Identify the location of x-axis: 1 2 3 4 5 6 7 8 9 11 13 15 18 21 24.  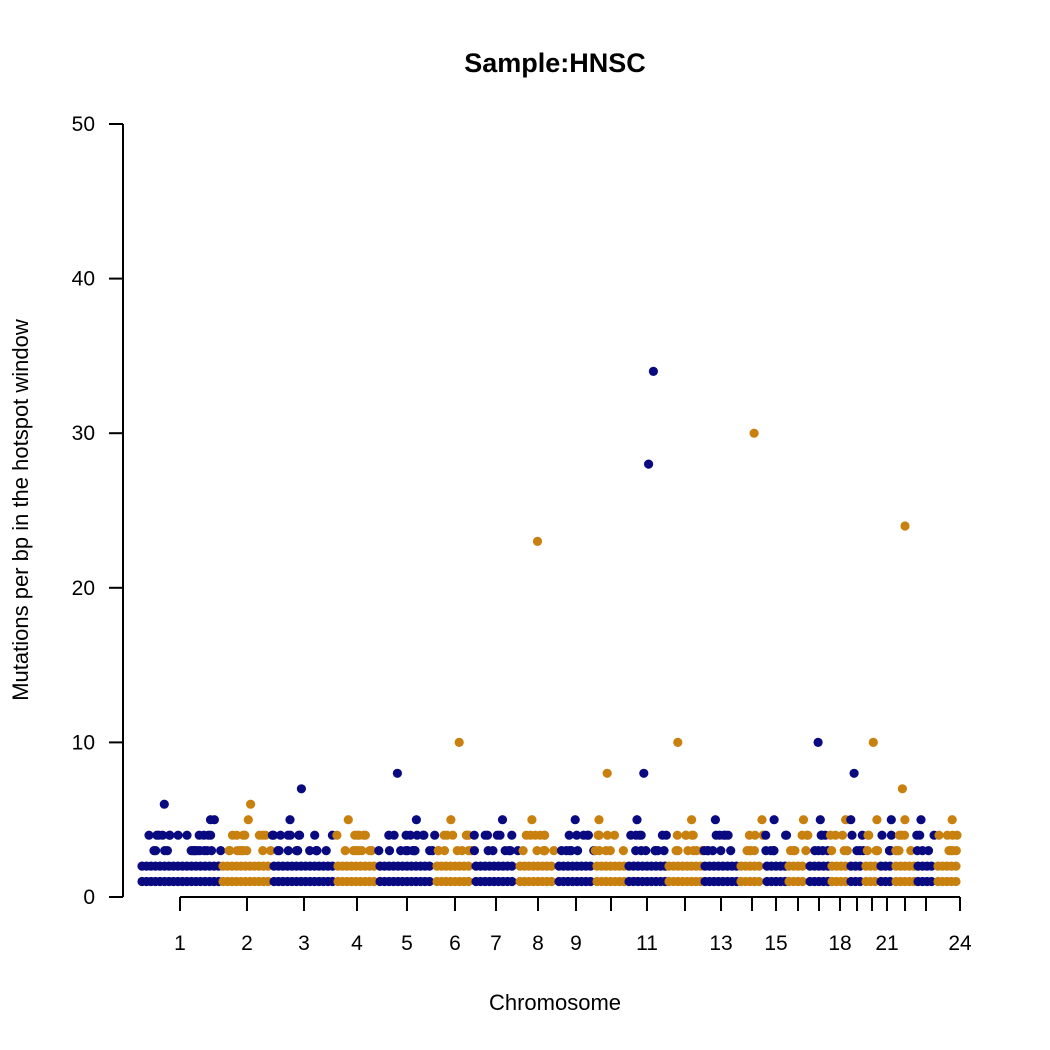
(573, 925).